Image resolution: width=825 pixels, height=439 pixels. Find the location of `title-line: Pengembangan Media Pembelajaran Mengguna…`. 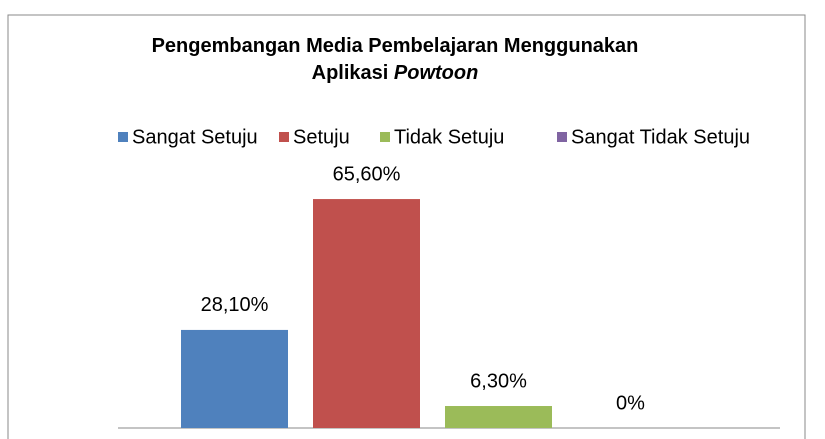

title-line: Pengembangan Media Pembelajaran Mengguna… is located at coordinates (395, 46).